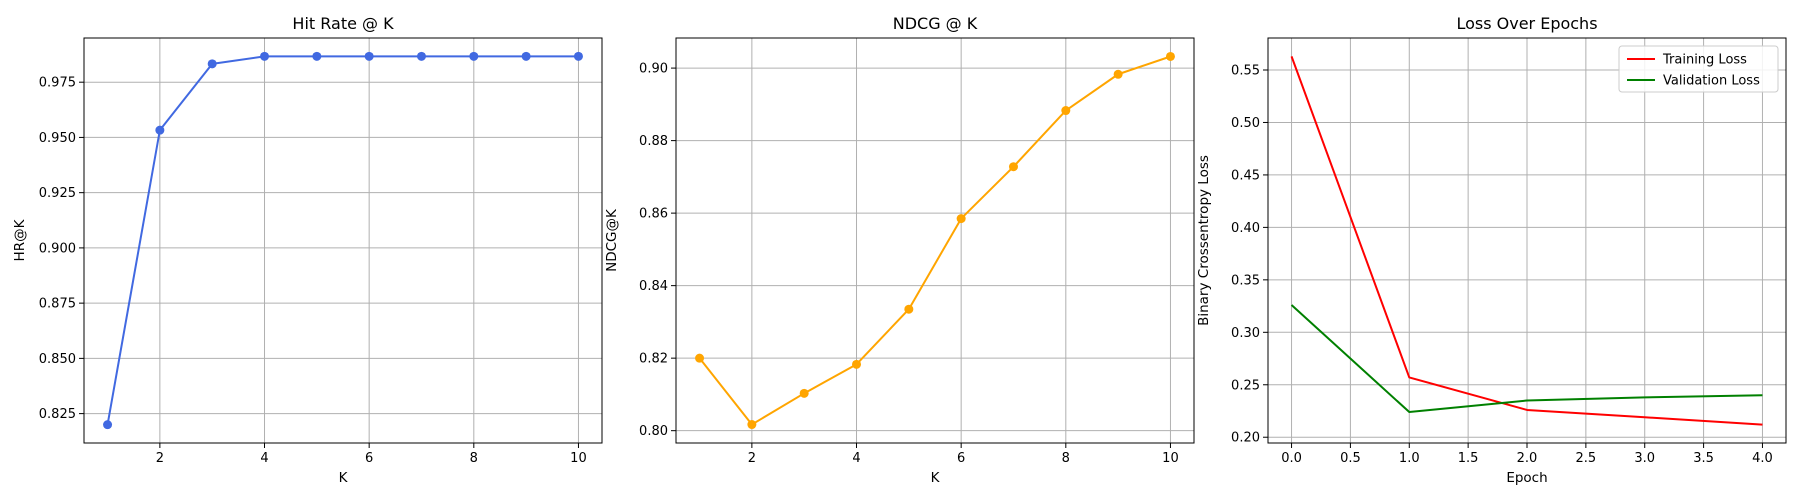 The image size is (1800, 500). Describe the element at coordinates (343, 23) in the screenshot. I see `chart-title: Hit Rate @ K` at that location.